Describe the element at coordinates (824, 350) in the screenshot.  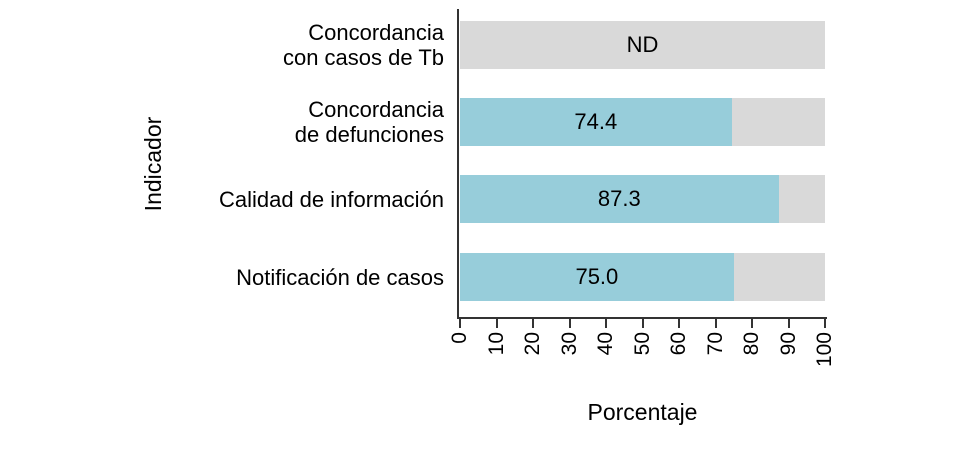
I see `x-axis-tick-label: 100` at that location.